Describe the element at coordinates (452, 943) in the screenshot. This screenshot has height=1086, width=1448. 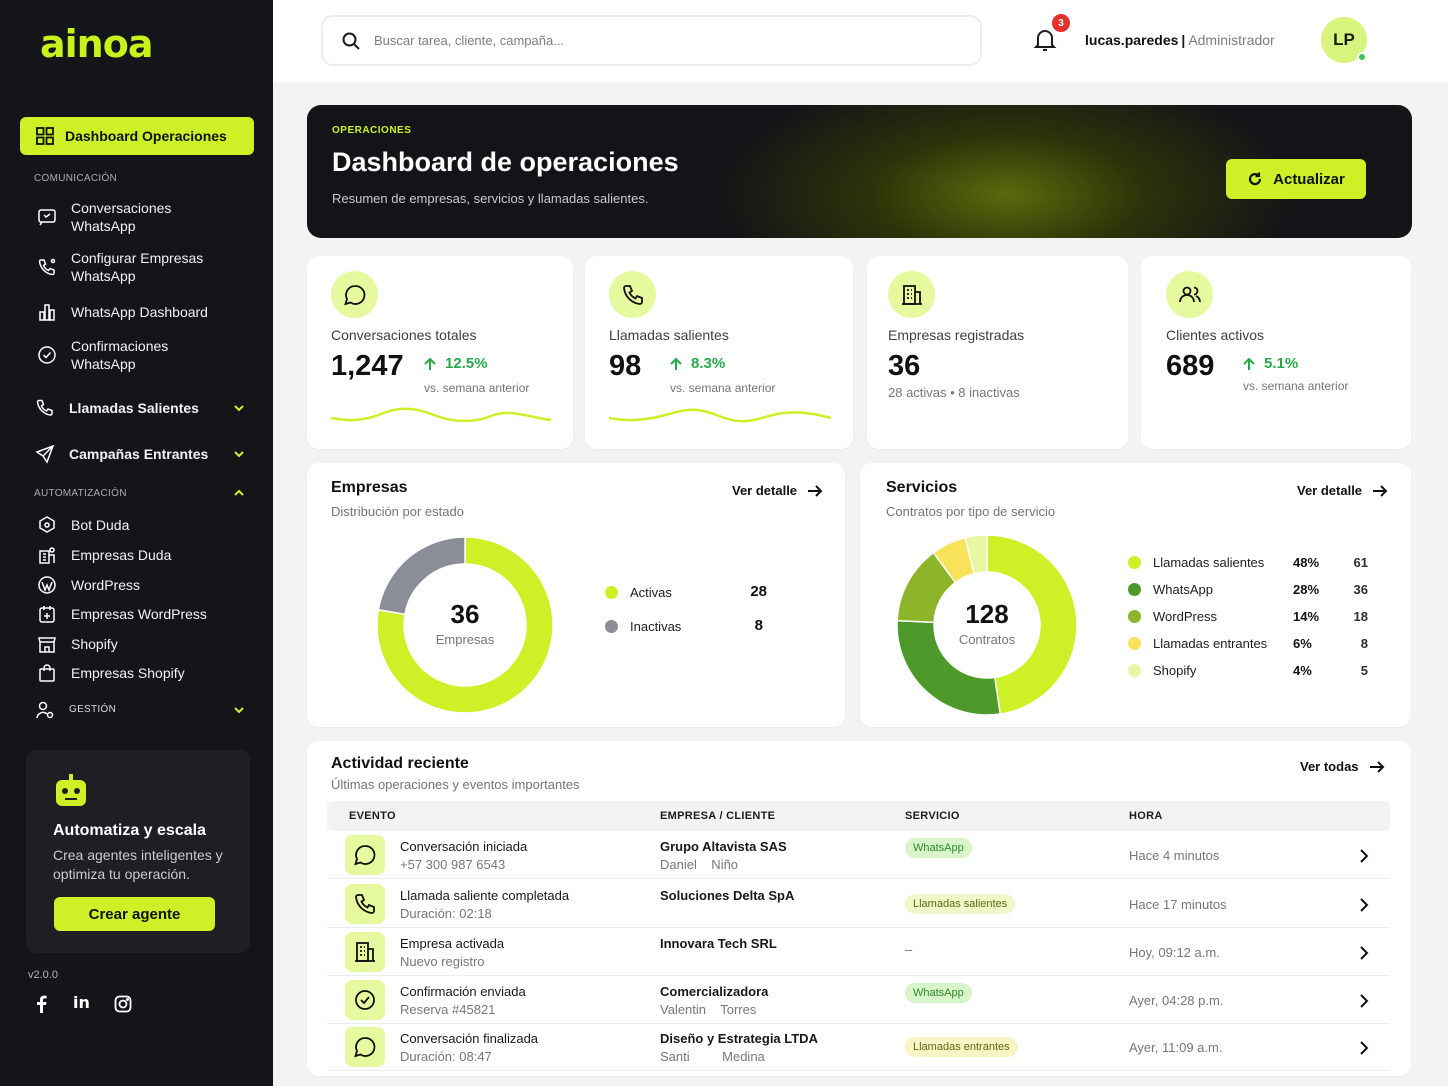
I see `event-title: Empresa activada` at that location.